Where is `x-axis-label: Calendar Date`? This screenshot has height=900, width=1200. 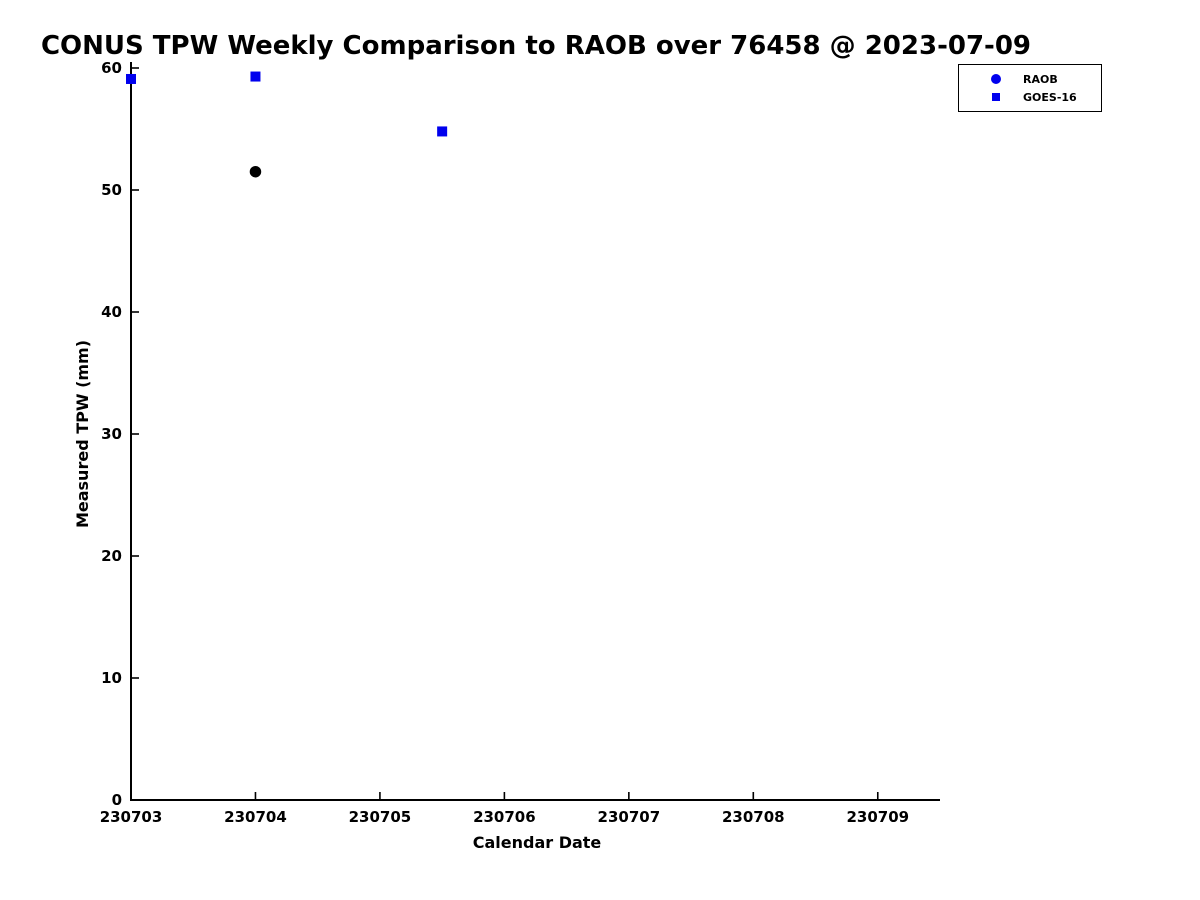 x-axis-label: Calendar Date is located at coordinates (537, 842).